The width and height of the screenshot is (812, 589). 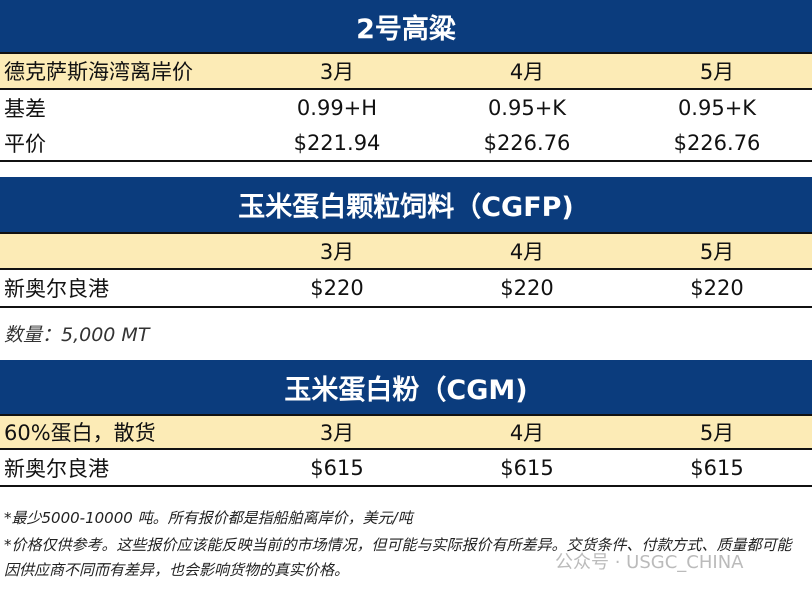 What do you see at coordinates (406, 387) in the screenshot?
I see `cgm-title: 玉米蛋白粉（CGM)` at bounding box center [406, 387].